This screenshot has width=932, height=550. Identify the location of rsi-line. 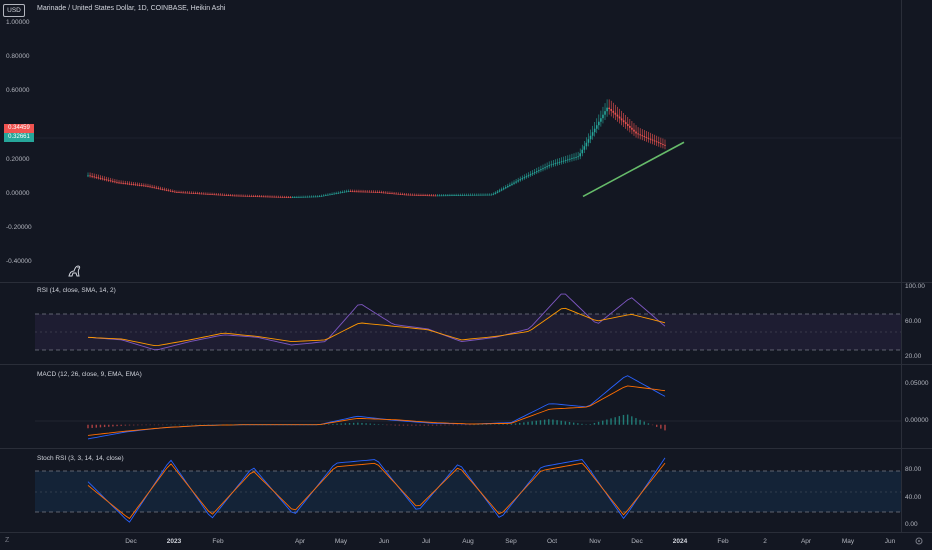
(376, 322).